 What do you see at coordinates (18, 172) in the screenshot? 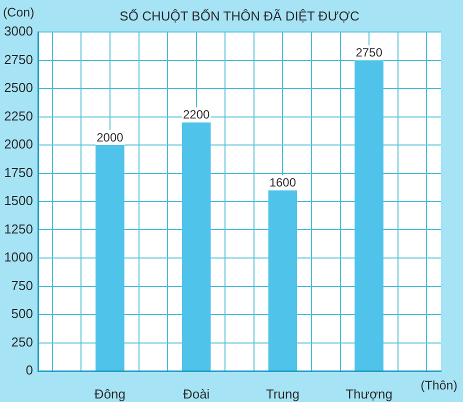
I see `y-tick-label: 1750` at bounding box center [18, 172].